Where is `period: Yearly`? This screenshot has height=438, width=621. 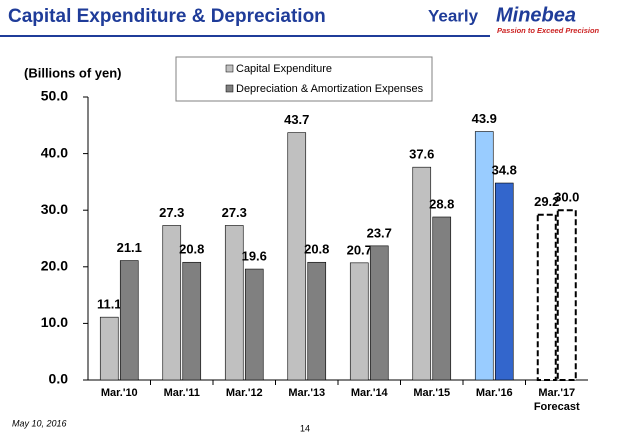 period: Yearly is located at coordinates (453, 15).